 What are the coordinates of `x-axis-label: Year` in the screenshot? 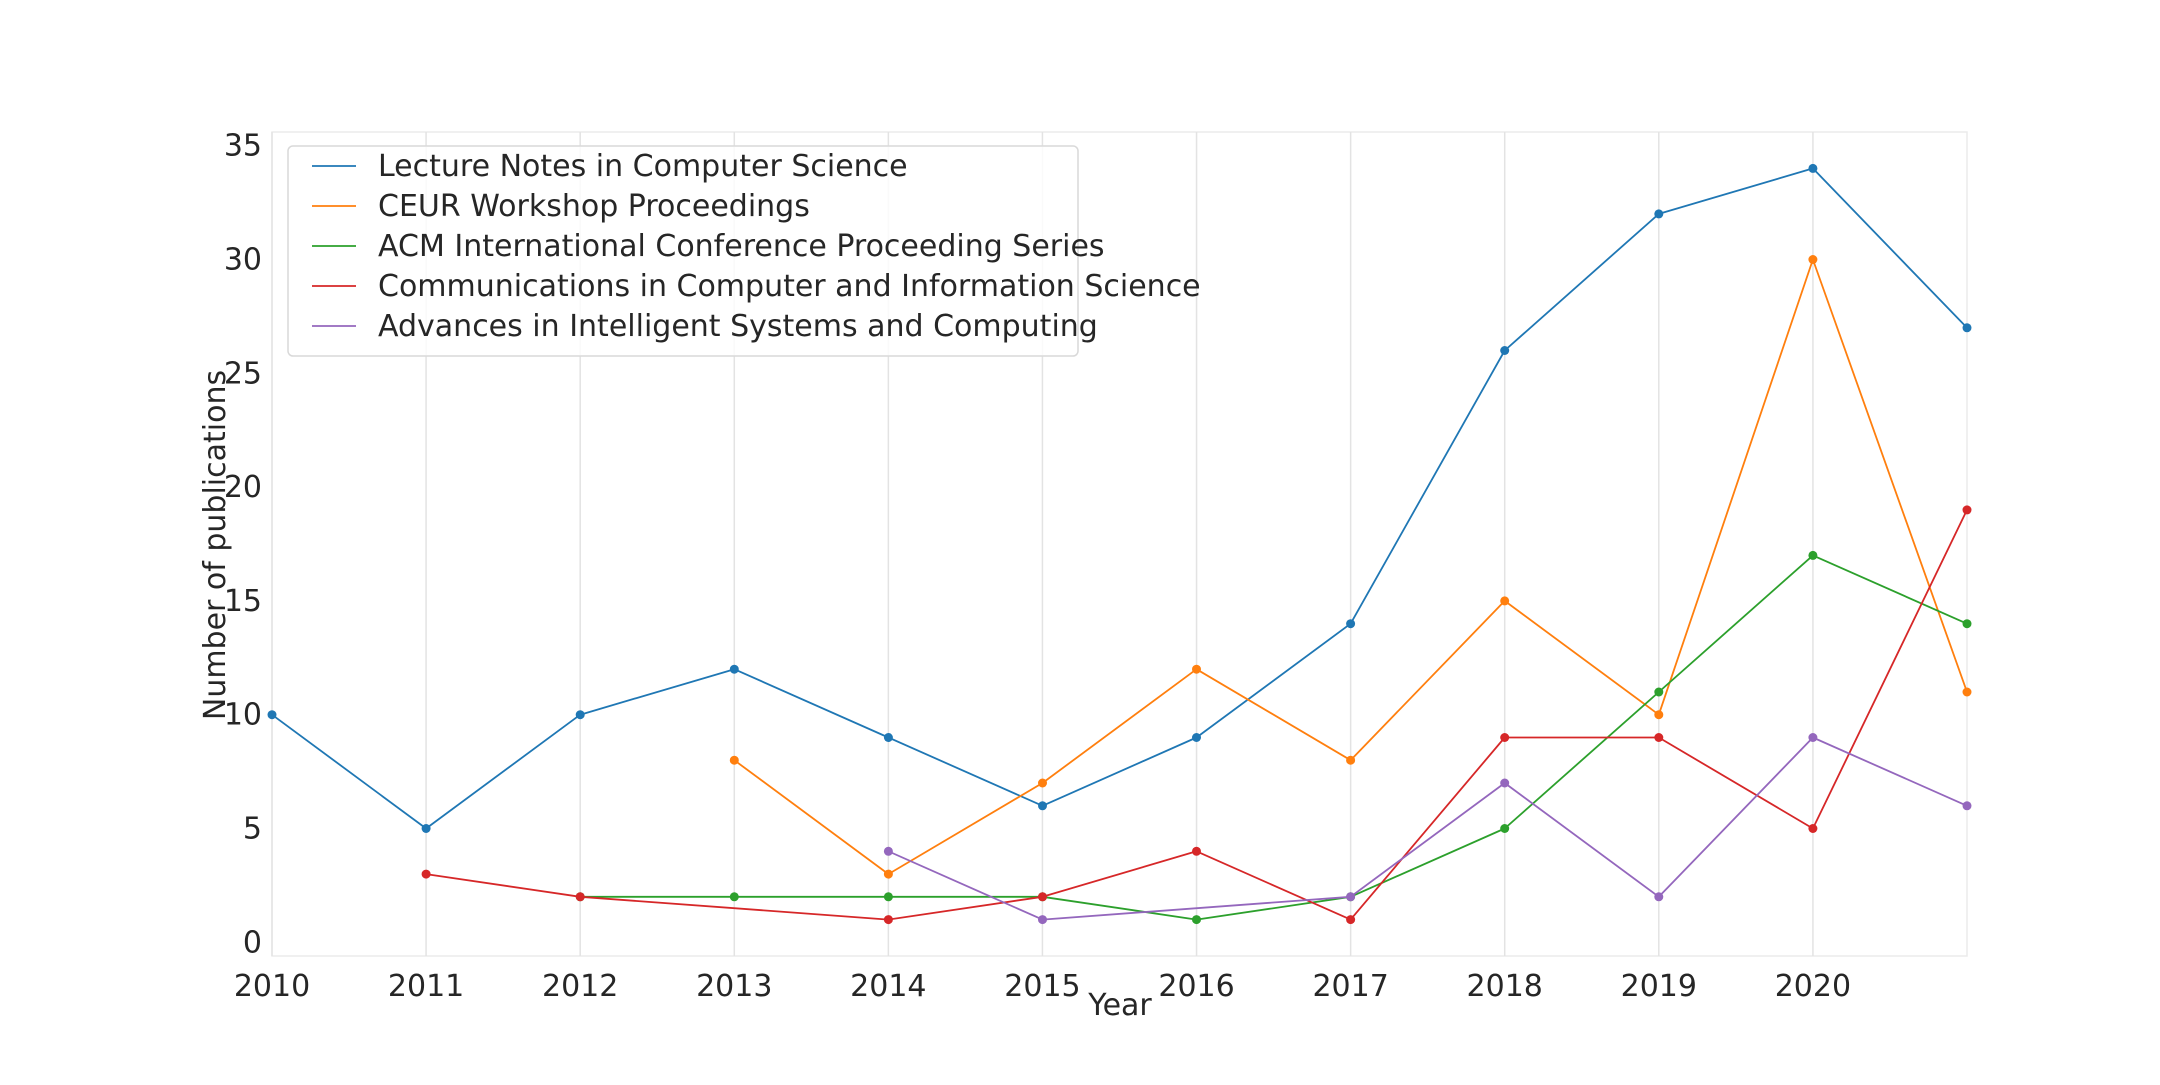 It's located at (1119, 1005).